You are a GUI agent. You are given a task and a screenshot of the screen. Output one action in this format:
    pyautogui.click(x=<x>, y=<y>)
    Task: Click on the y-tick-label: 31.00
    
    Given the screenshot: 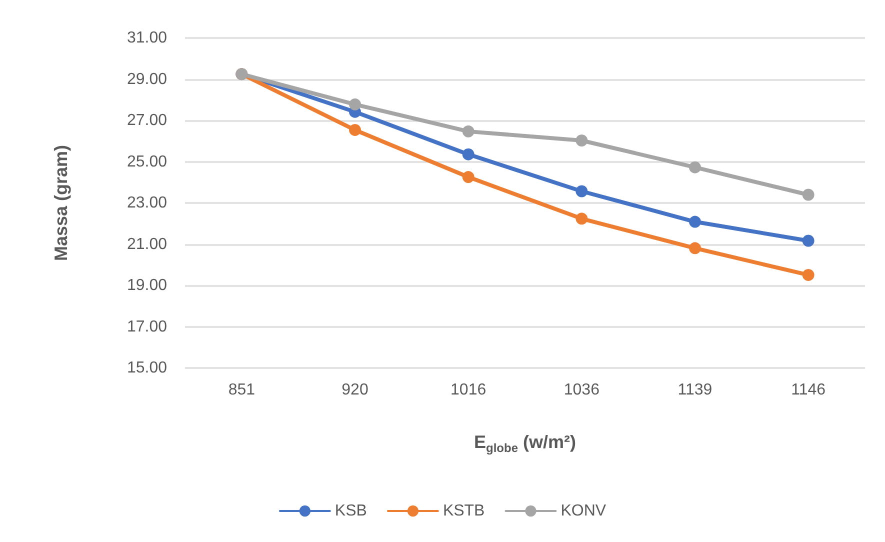 What is the action you would take?
    pyautogui.click(x=147, y=38)
    